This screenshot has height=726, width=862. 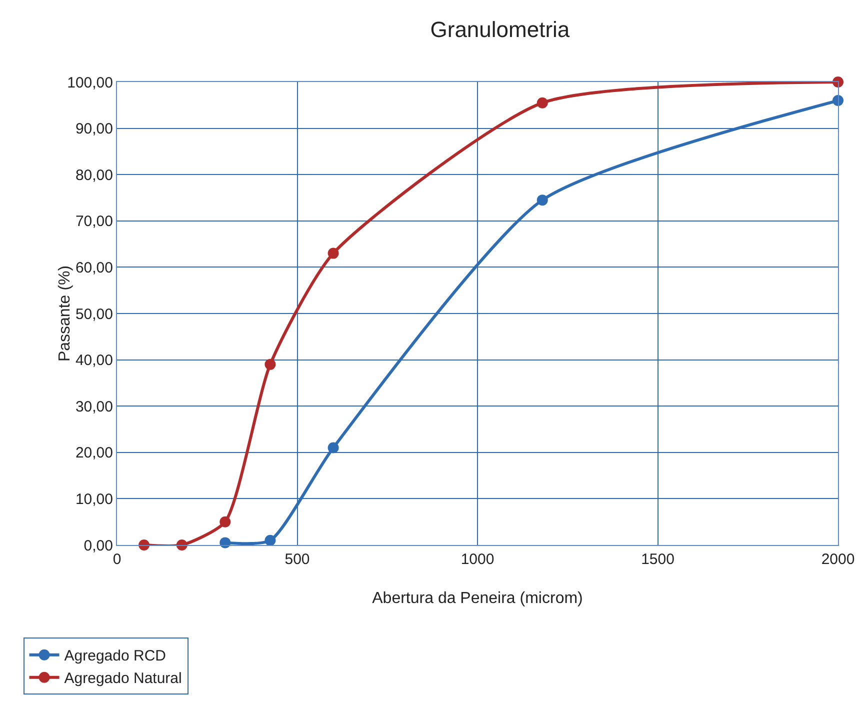 I want to click on y-tick-label: 50,00, so click(x=94, y=314).